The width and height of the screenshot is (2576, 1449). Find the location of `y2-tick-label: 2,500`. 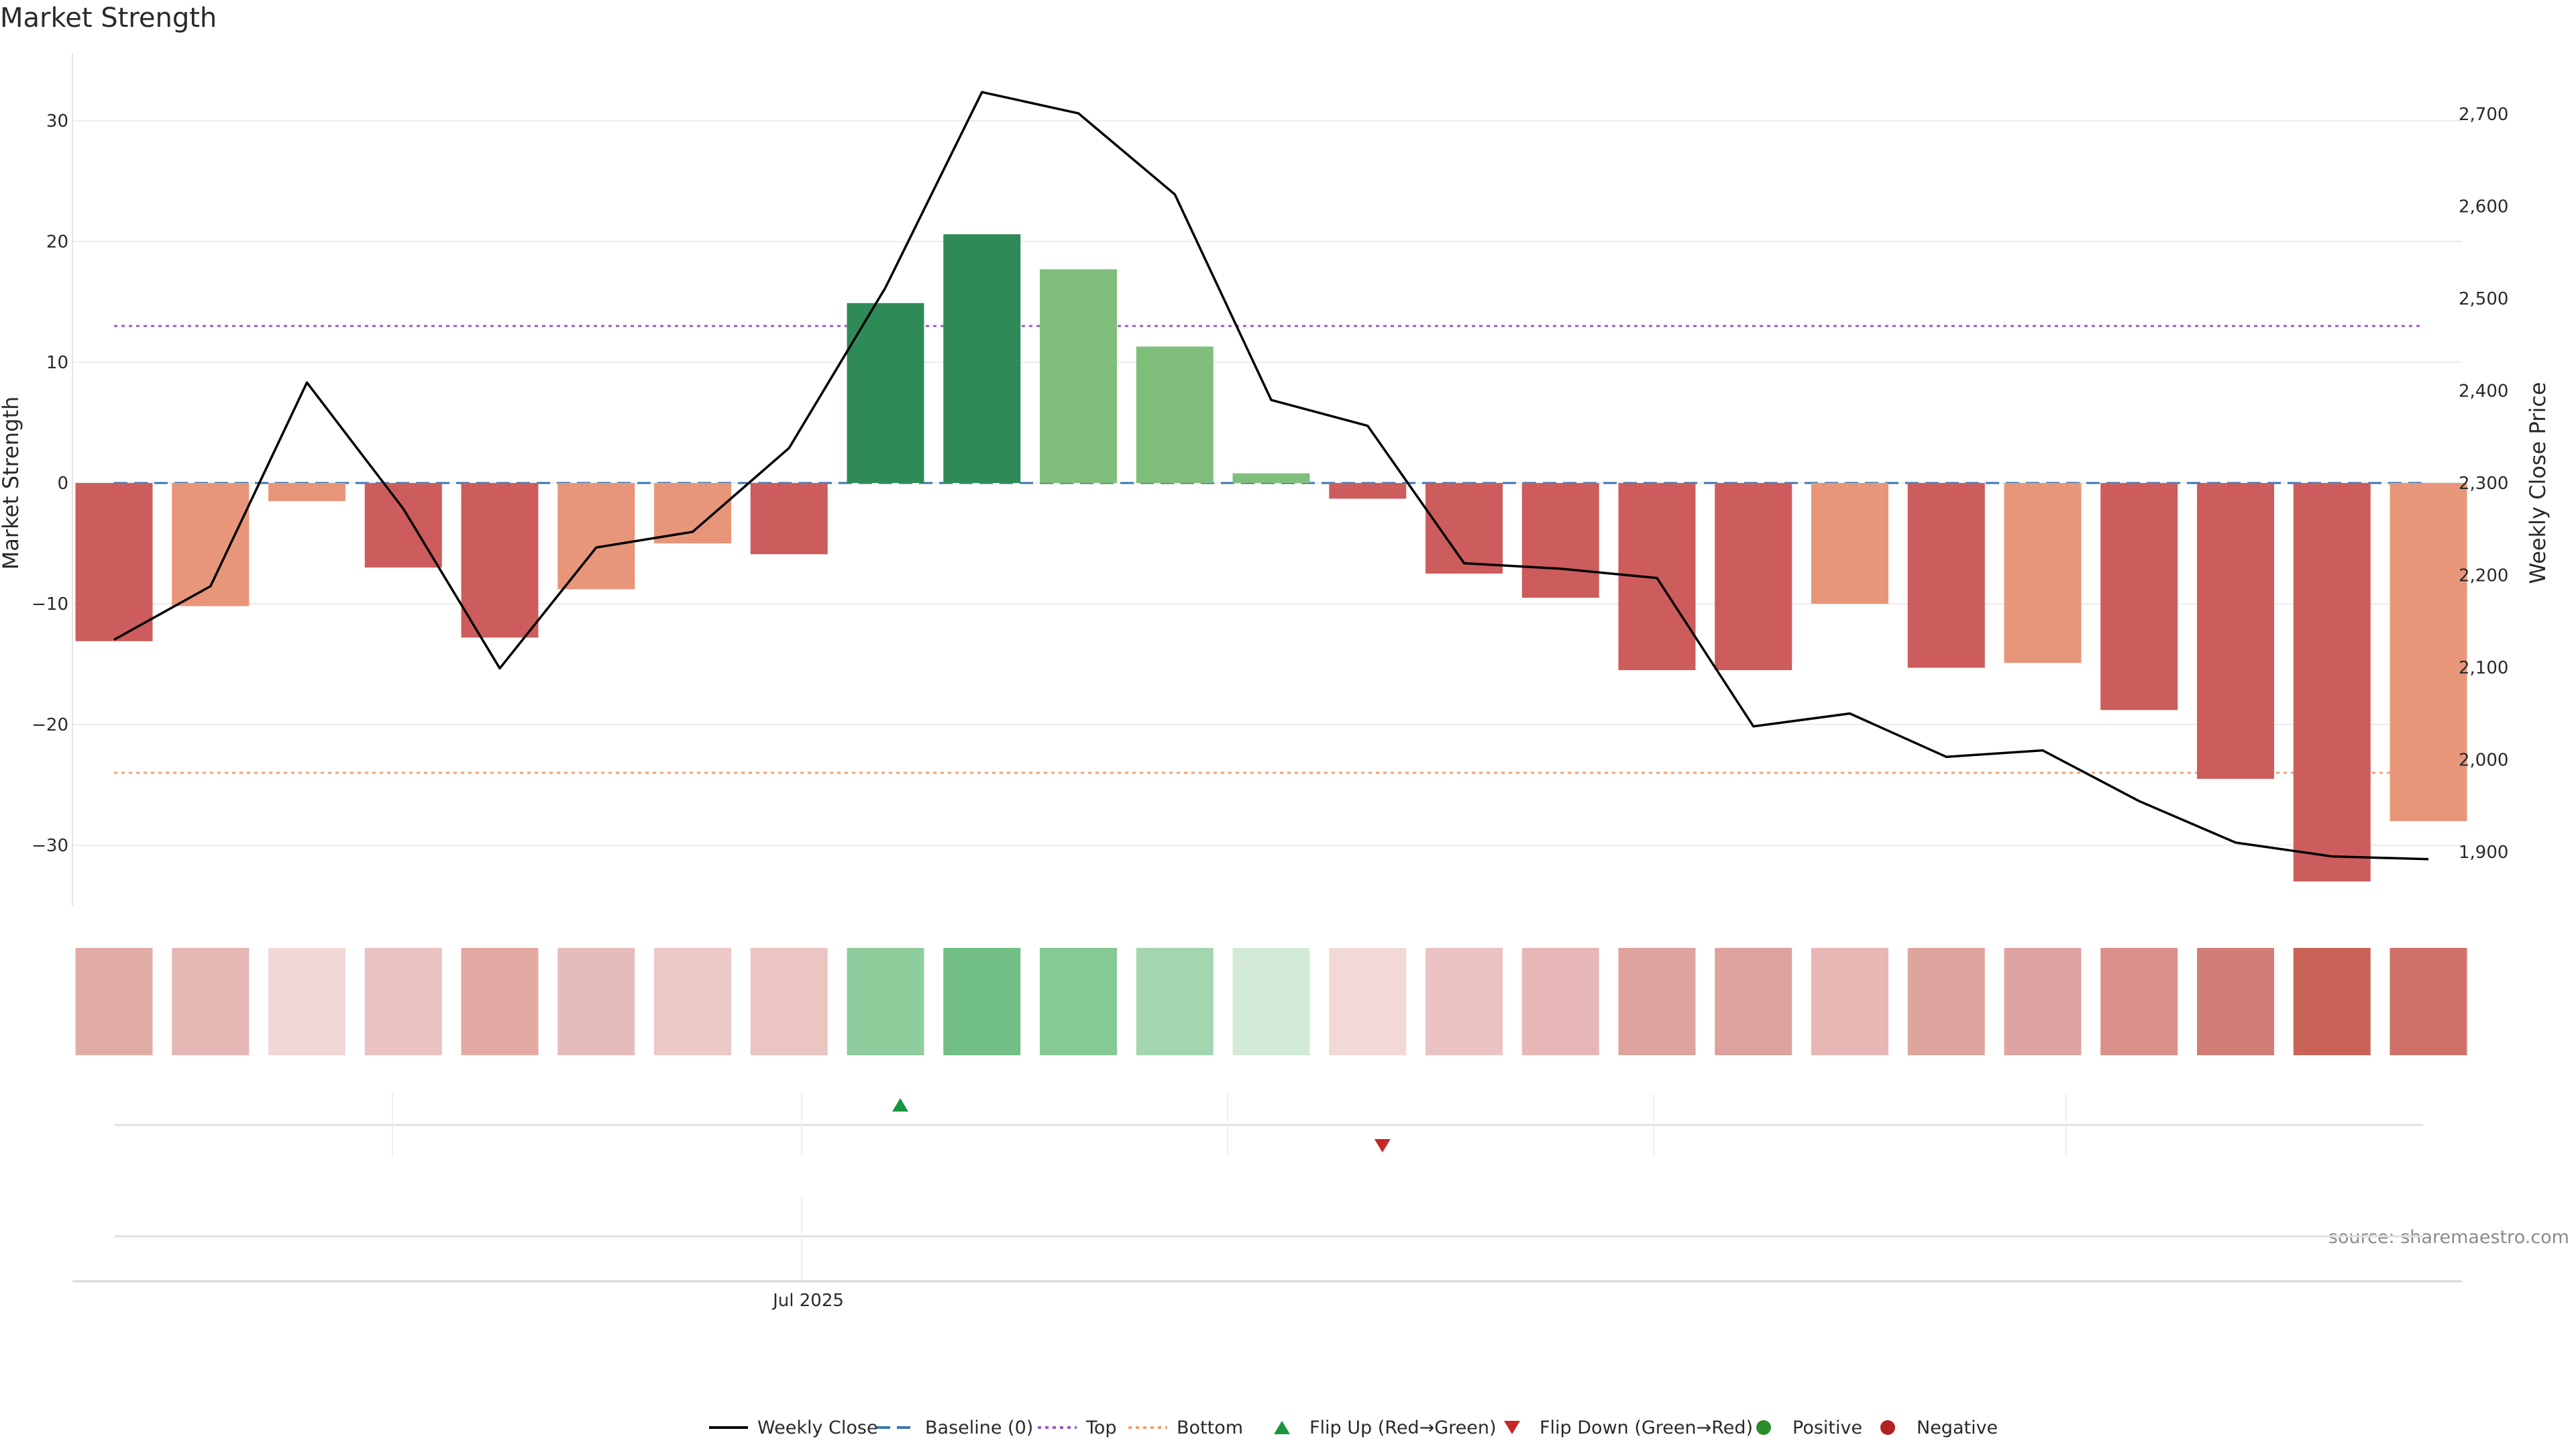

y2-tick-label: 2,500 is located at coordinates (2483, 299).